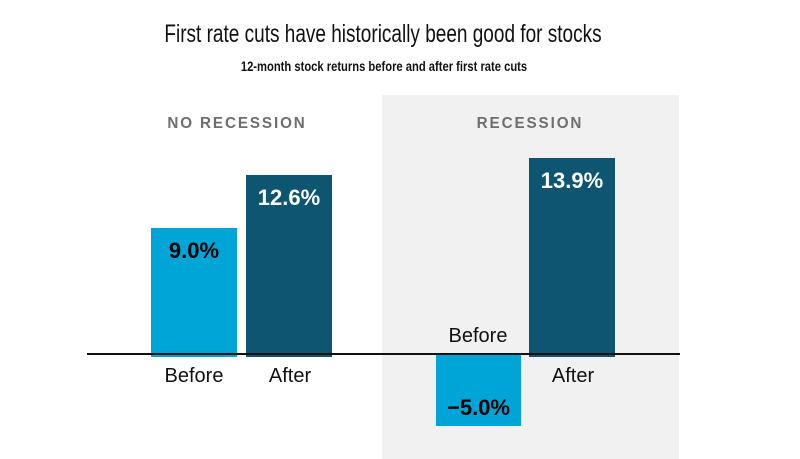 This screenshot has height=459, width=800. What do you see at coordinates (573, 376) in the screenshot?
I see `category-label-recession-after: After` at bounding box center [573, 376].